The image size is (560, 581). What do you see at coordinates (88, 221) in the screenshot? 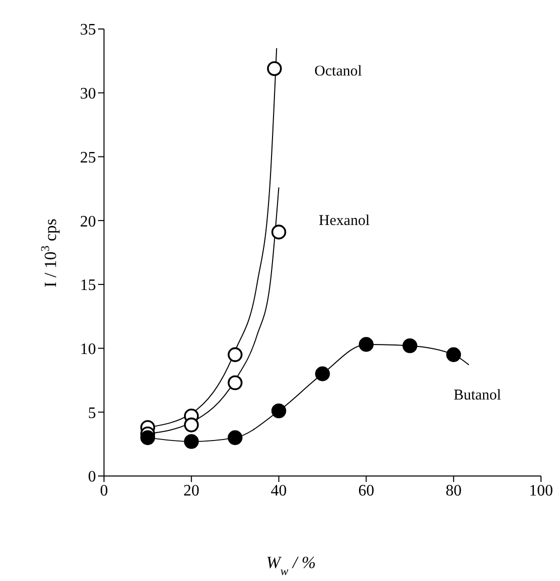
I see `y-tick-label: 20` at bounding box center [88, 221].